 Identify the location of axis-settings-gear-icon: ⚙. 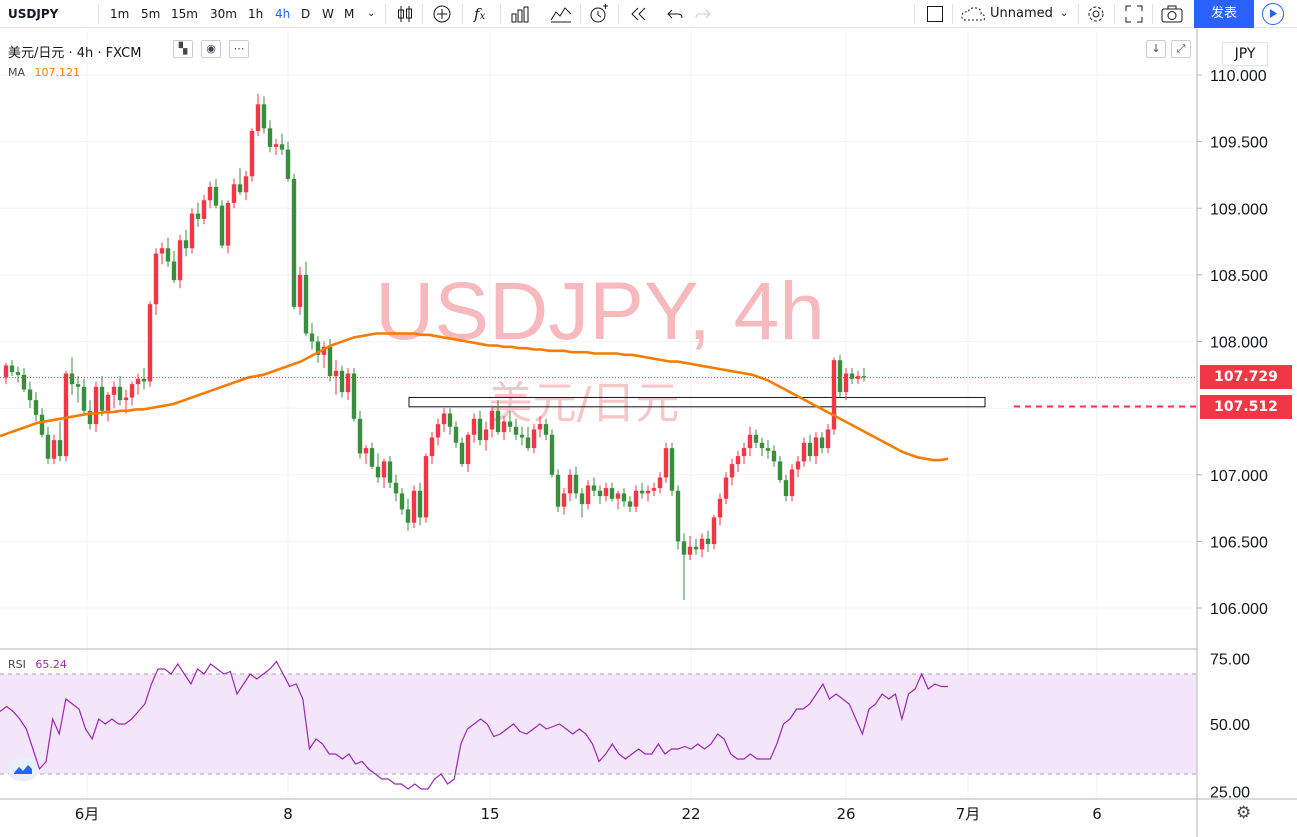
(1244, 813).